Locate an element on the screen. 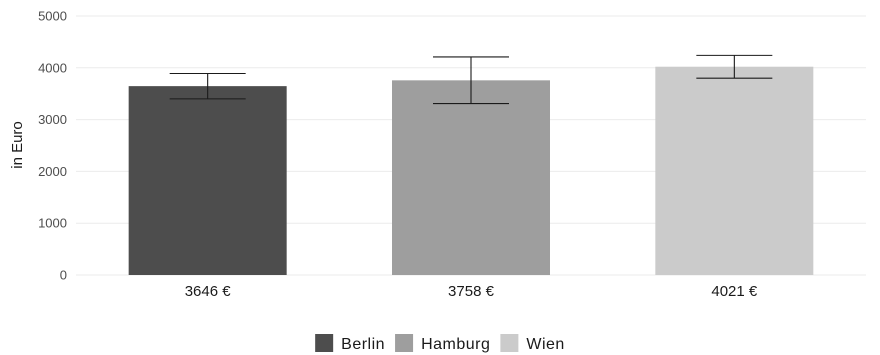 This screenshot has height=355, width=880. legend: Berlin Hamburg Wien is located at coordinates (439, 343).